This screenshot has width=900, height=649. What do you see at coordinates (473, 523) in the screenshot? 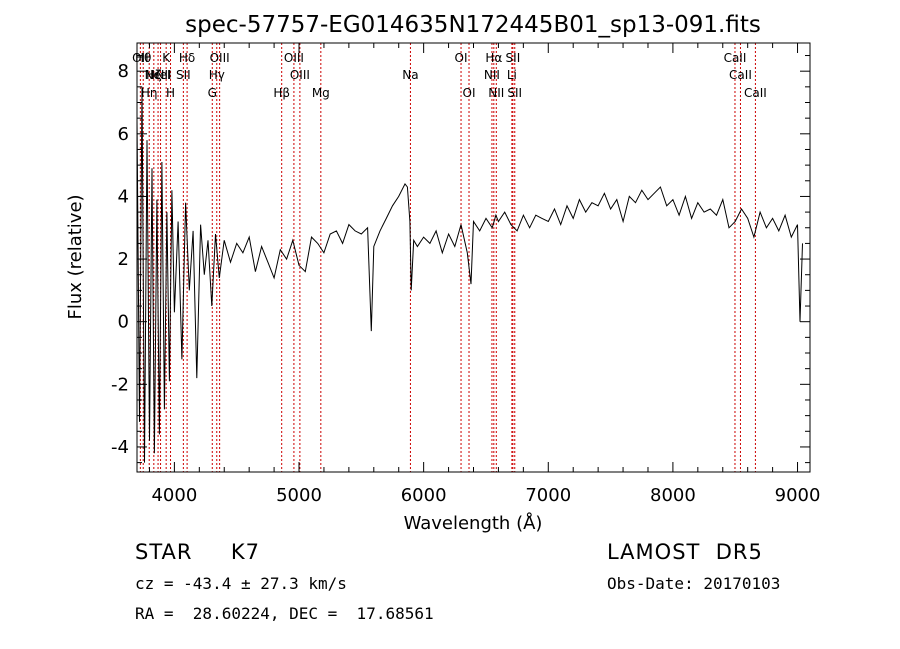
I see `x-axis-label: Wavelength (Å)` at bounding box center [473, 523].